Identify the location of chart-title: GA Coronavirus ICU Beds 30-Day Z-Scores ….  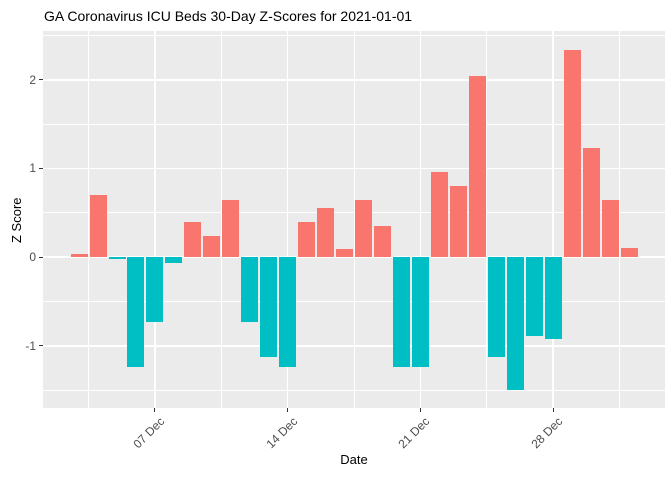
(228, 16).